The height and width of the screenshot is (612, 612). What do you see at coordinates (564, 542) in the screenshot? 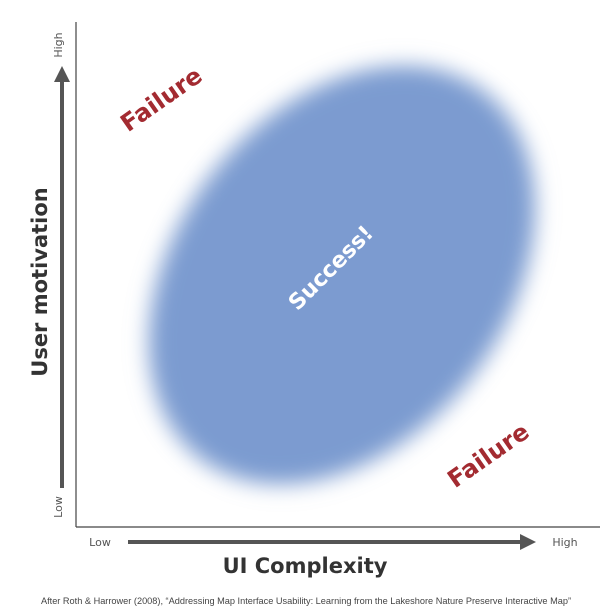
I see `x-axis-high-label: High` at bounding box center [564, 542].